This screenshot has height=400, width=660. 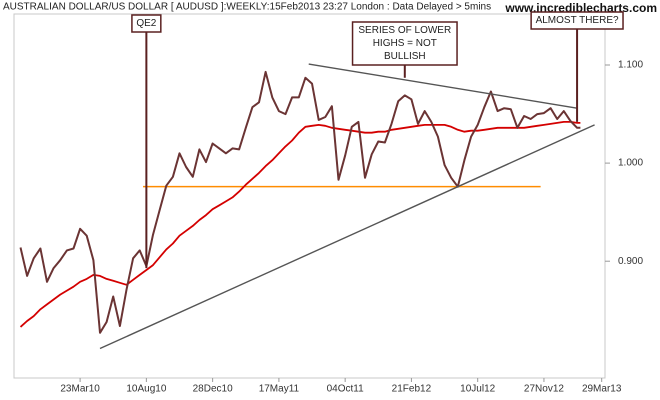 I want to click on x-tick-label: 27Nov12, so click(x=544, y=389).